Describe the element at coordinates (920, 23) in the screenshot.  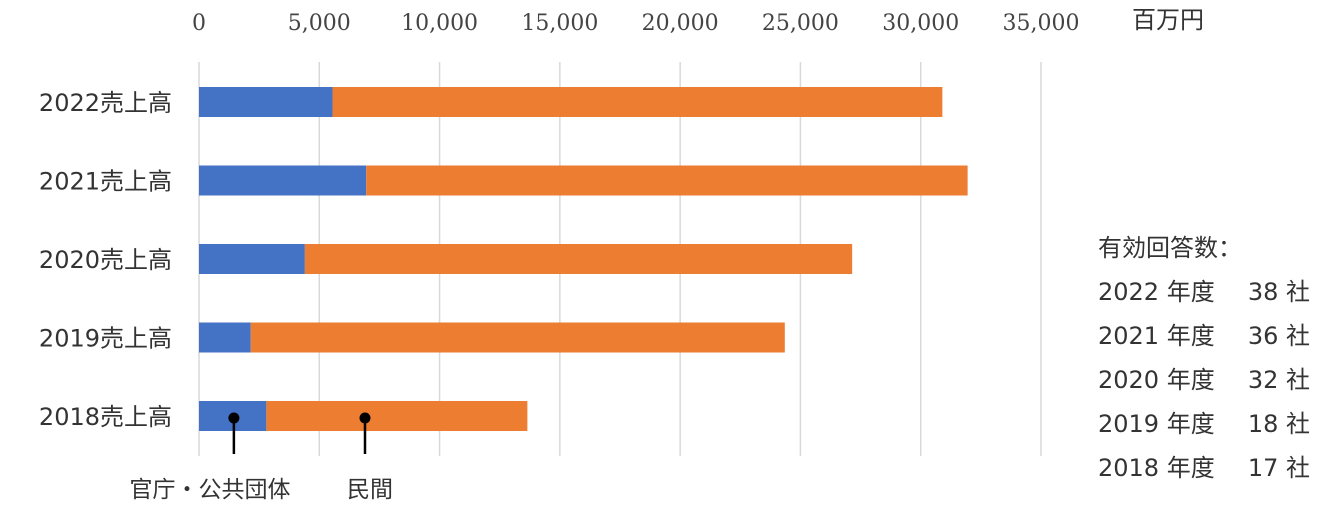
I see `x-tick-label: 30,000` at that location.